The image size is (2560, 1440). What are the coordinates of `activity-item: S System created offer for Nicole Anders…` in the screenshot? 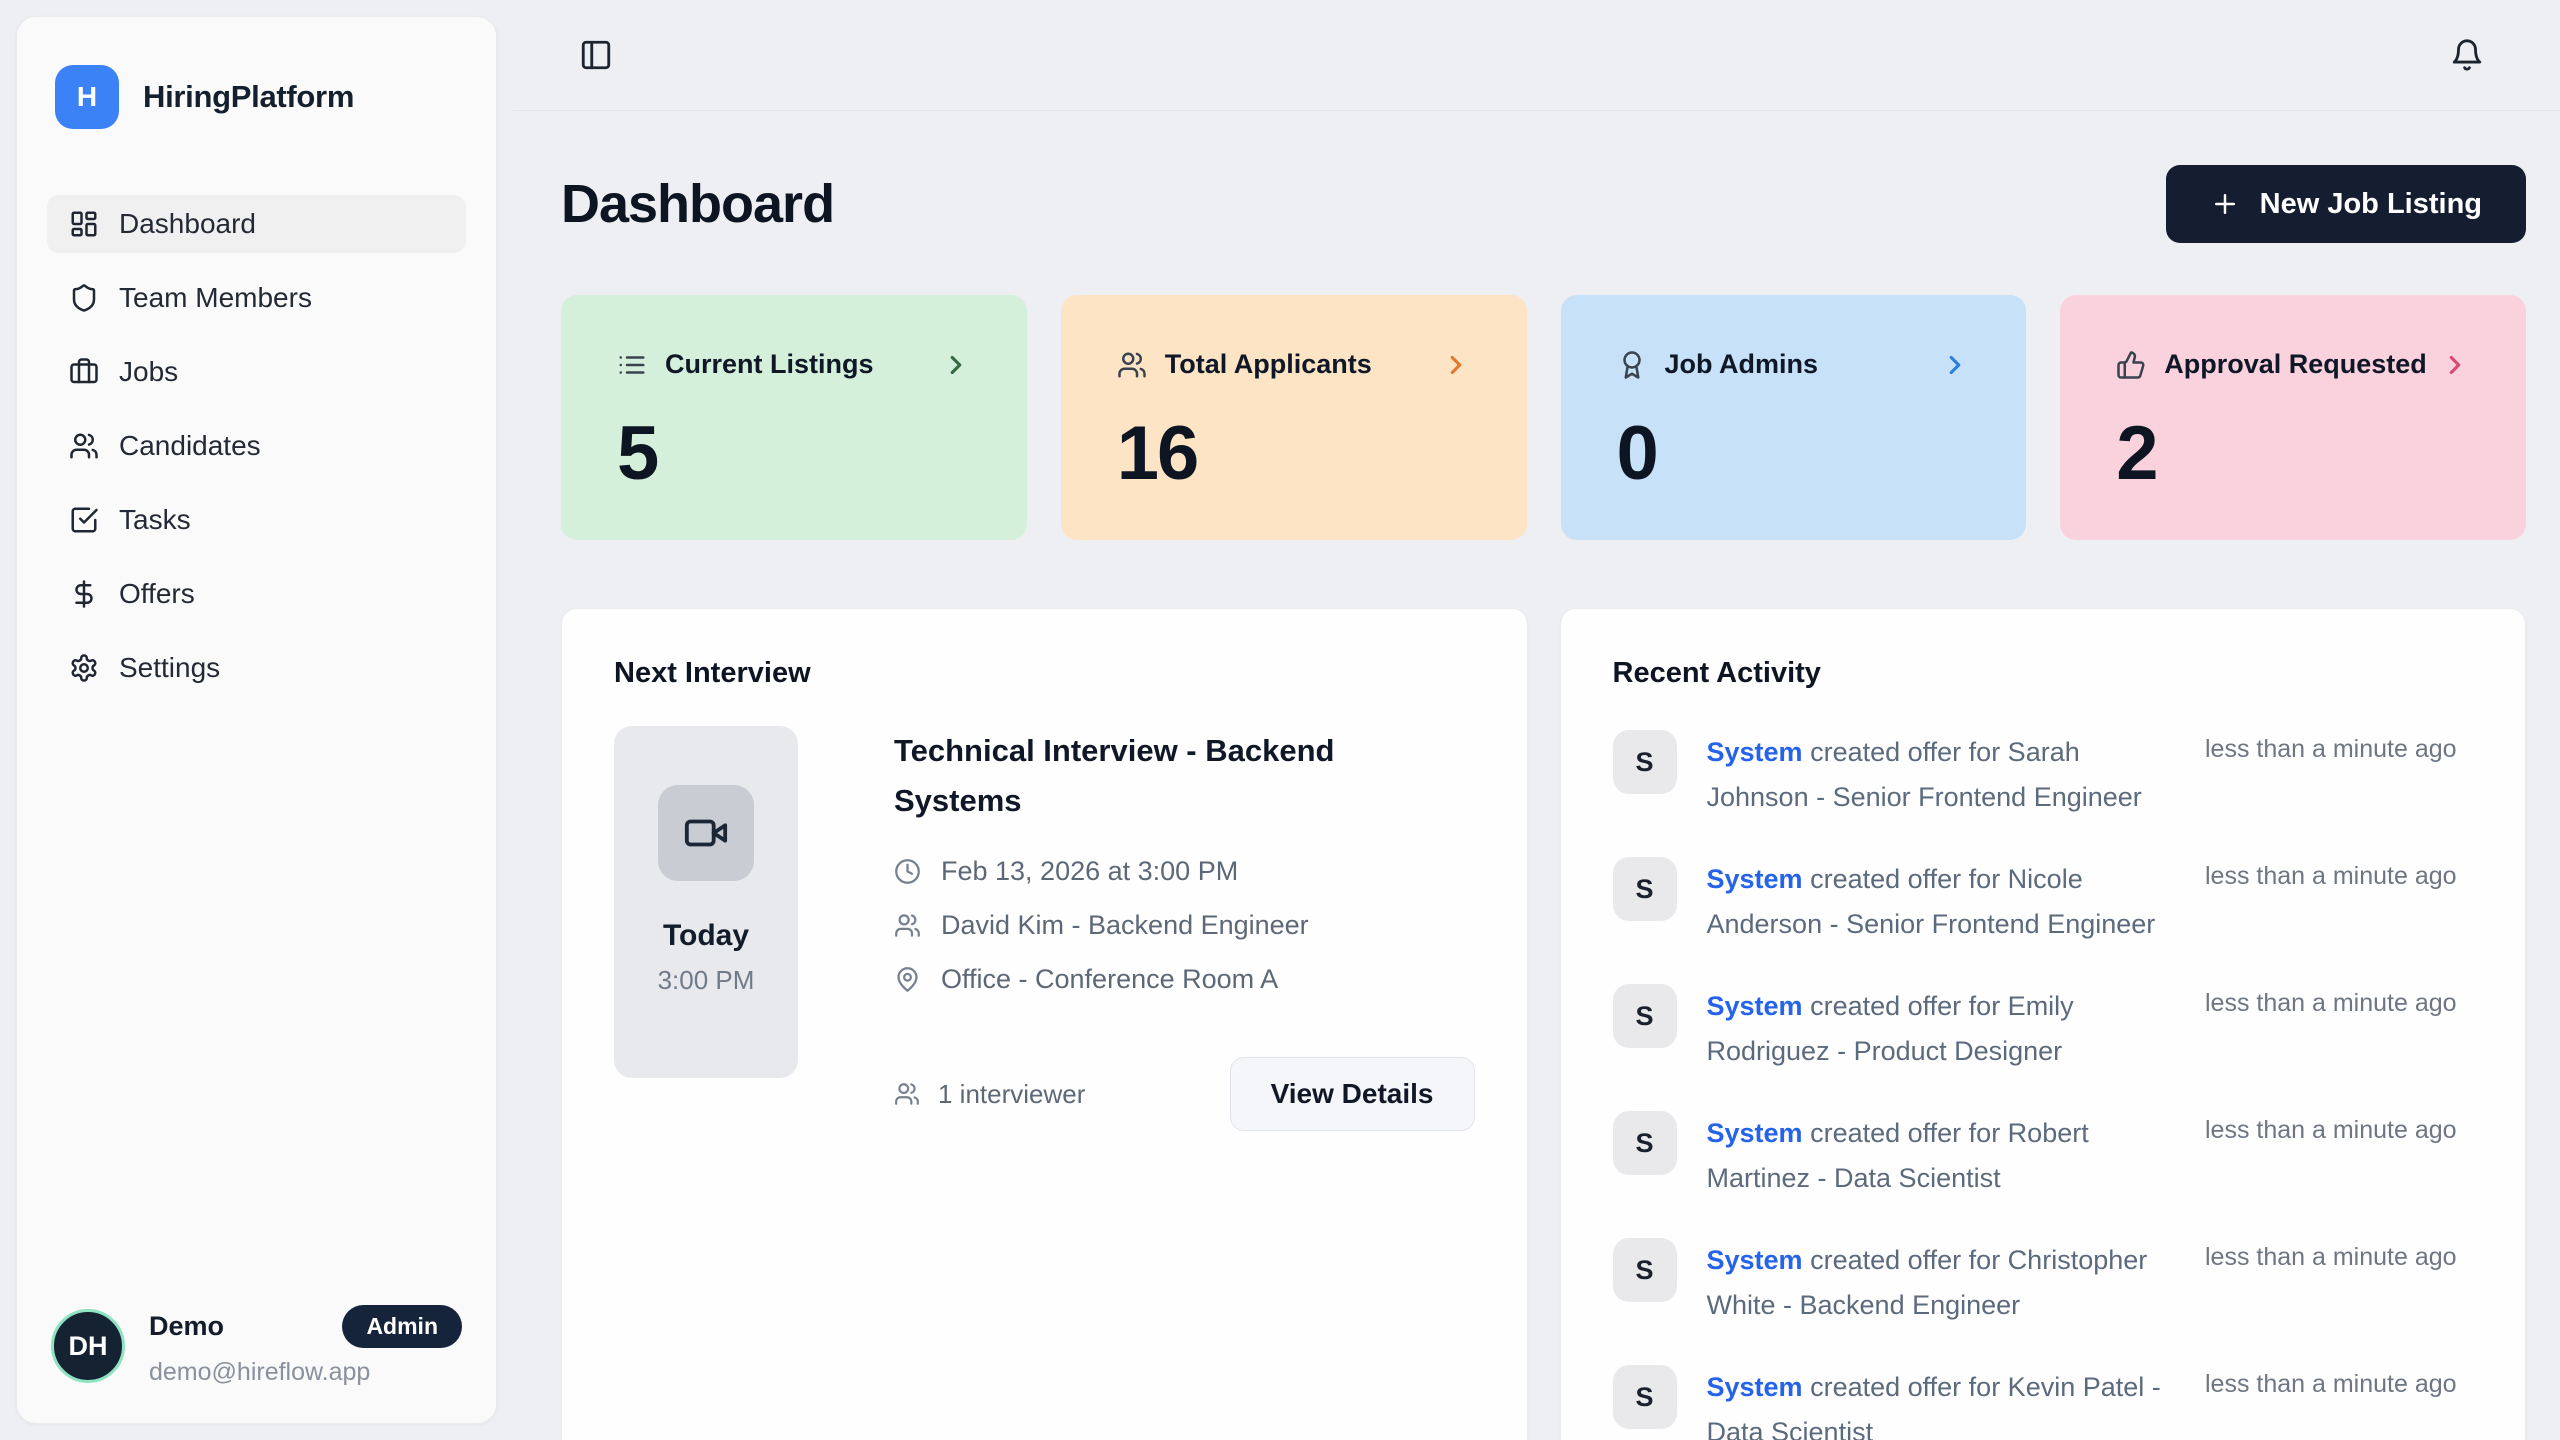 It's located at (2043, 902).